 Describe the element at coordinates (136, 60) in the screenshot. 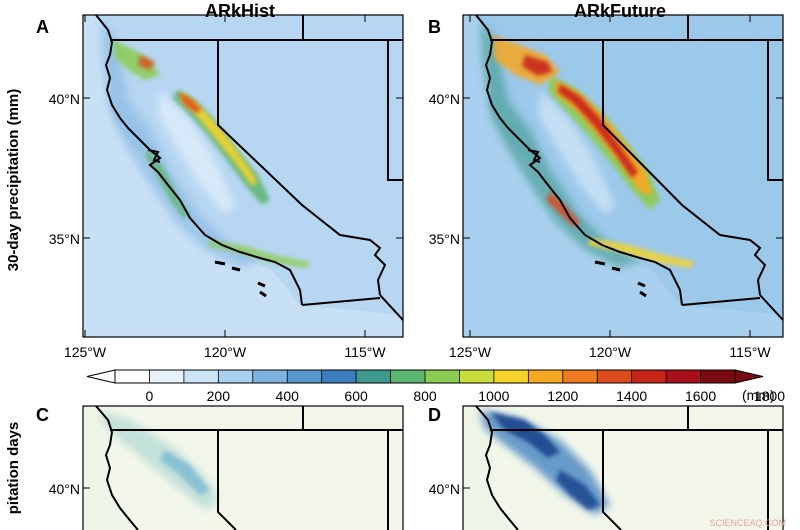

I see `north-coast-range` at that location.